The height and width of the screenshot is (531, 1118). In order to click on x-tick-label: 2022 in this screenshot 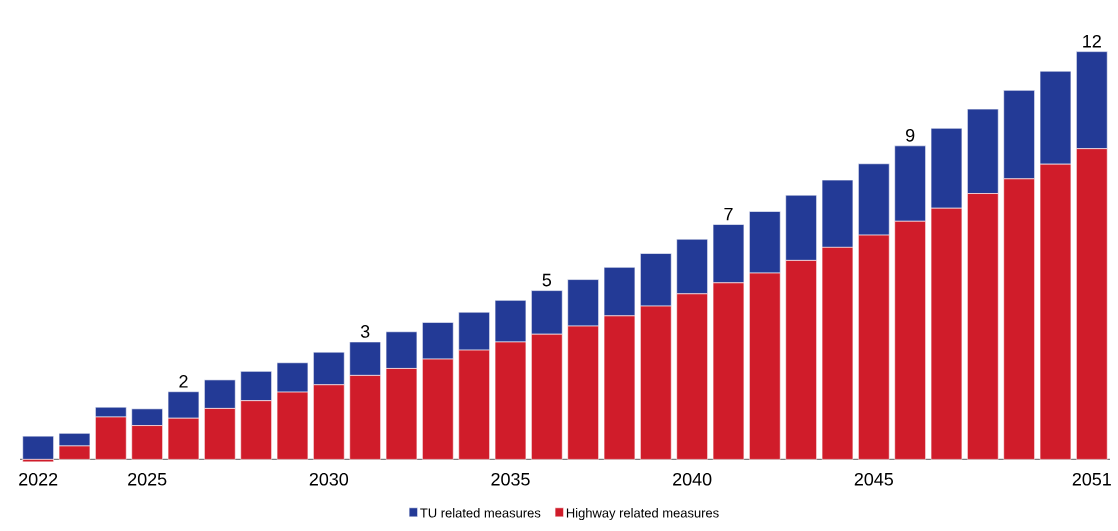, I will do `click(38, 479)`.